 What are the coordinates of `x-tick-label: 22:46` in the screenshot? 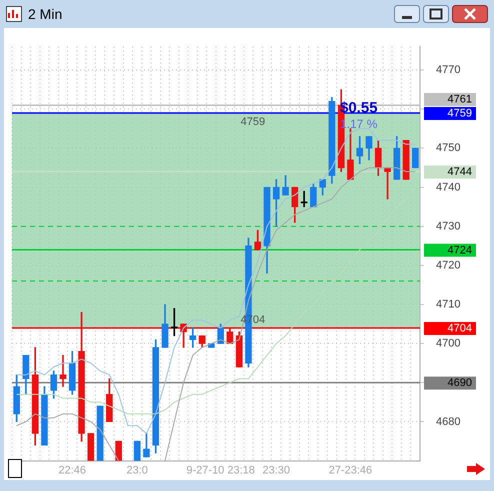 It's located at (72, 470).